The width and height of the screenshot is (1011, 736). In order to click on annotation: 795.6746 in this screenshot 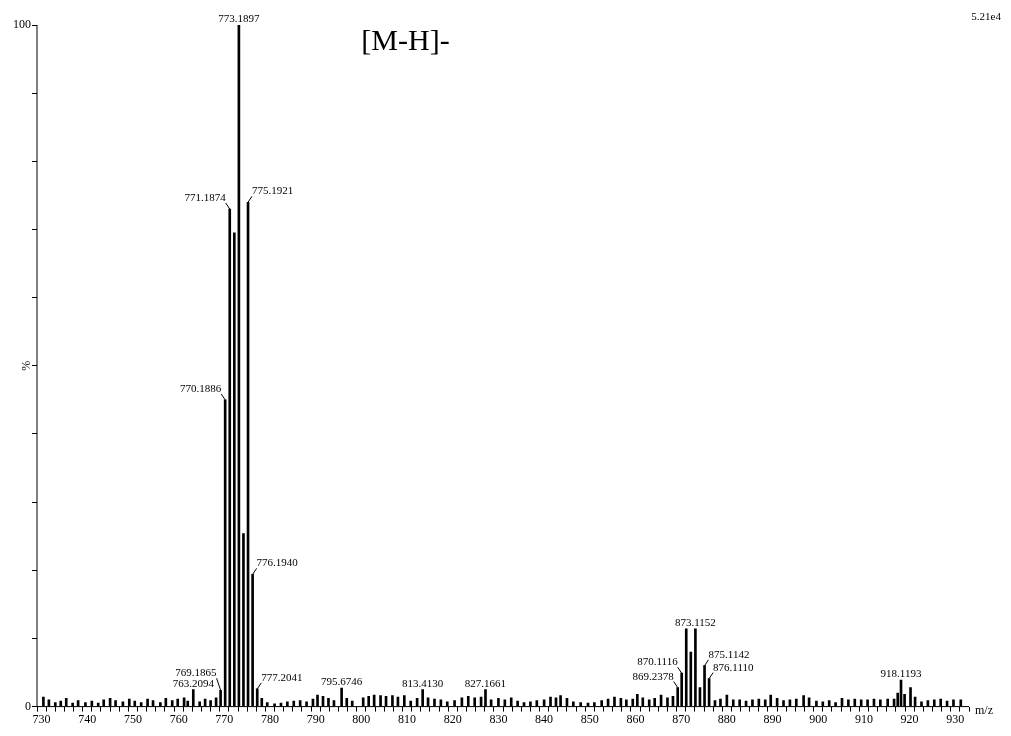, I will do `click(341, 681)`.